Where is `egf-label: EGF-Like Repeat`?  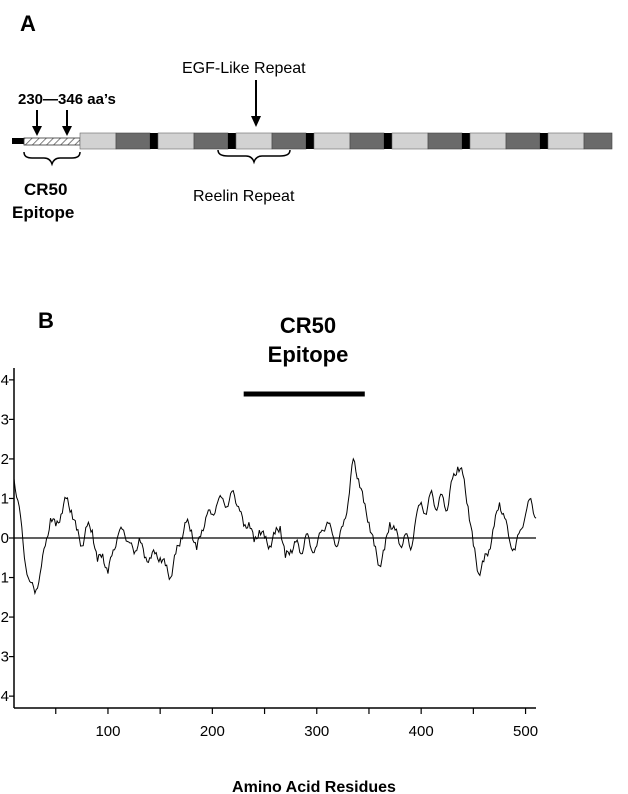 egf-label: EGF-Like Repeat is located at coordinates (244, 68).